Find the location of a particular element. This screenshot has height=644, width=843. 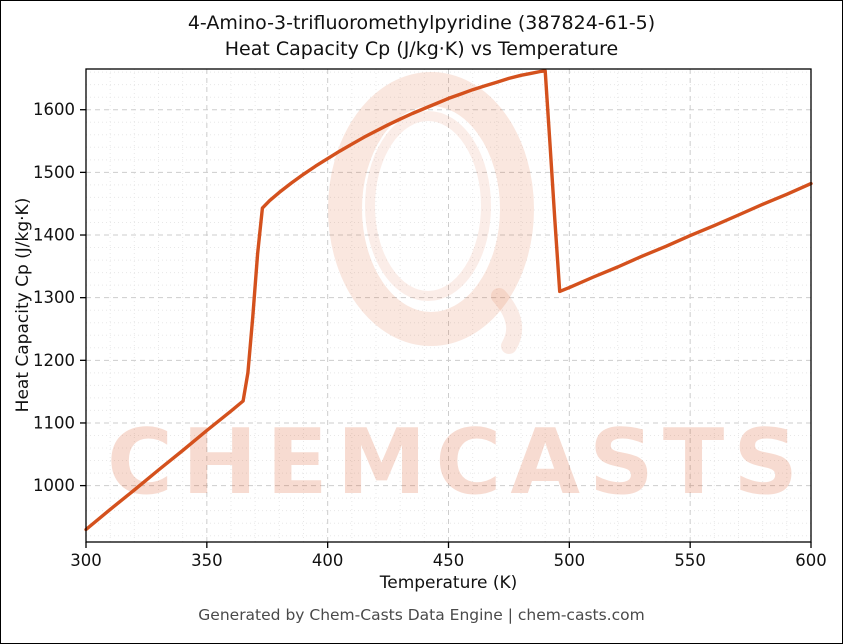

watermark-ring-inner-icon is located at coordinates (428, 206).